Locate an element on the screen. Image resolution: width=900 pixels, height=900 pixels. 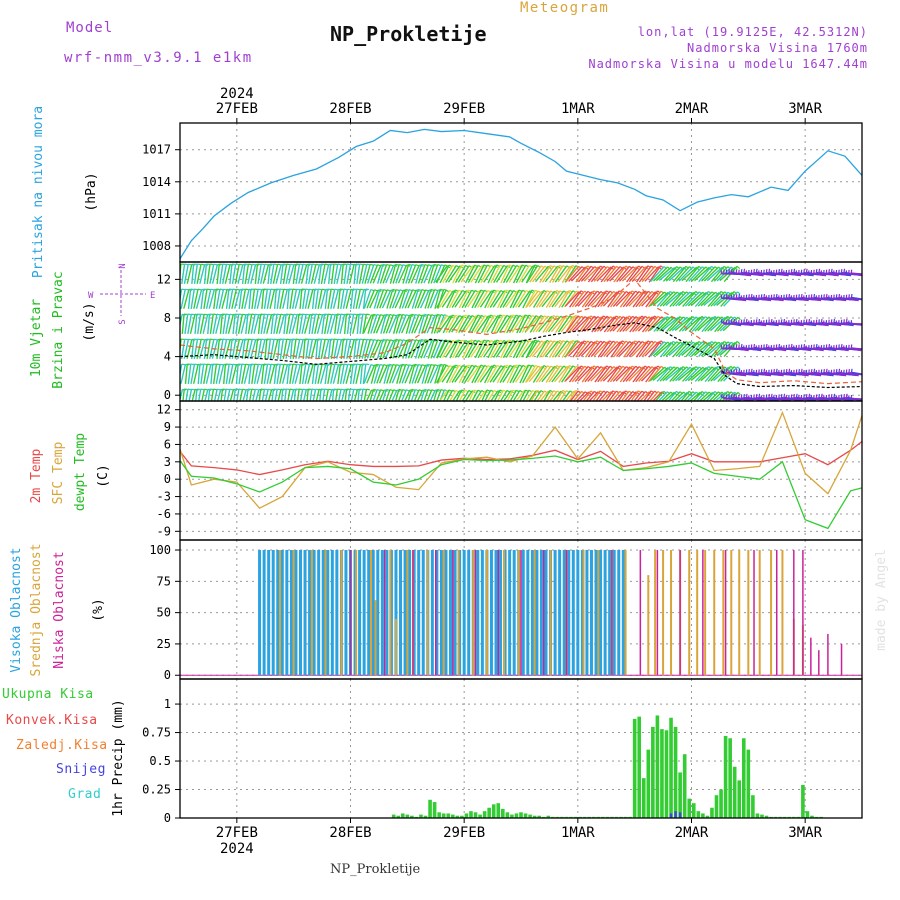
bottom-date-label: 28FEB is located at coordinates (350, 833).